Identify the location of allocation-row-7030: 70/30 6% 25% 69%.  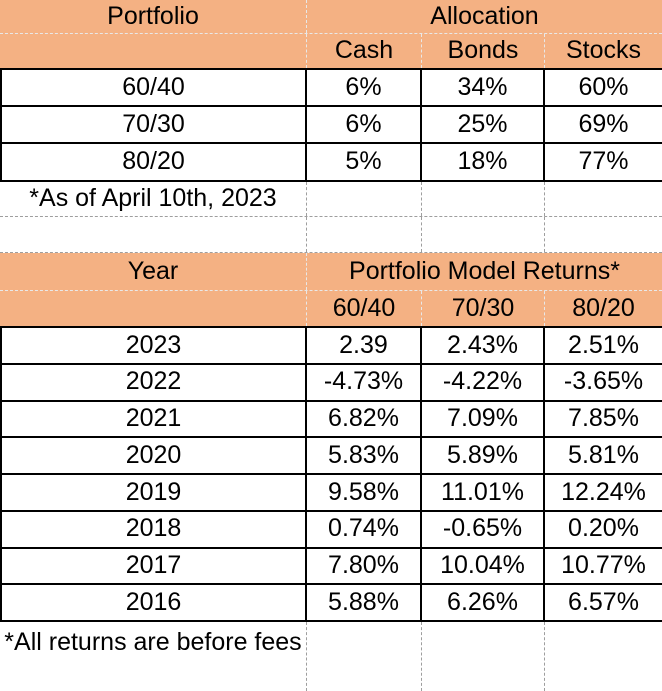
(331, 125).